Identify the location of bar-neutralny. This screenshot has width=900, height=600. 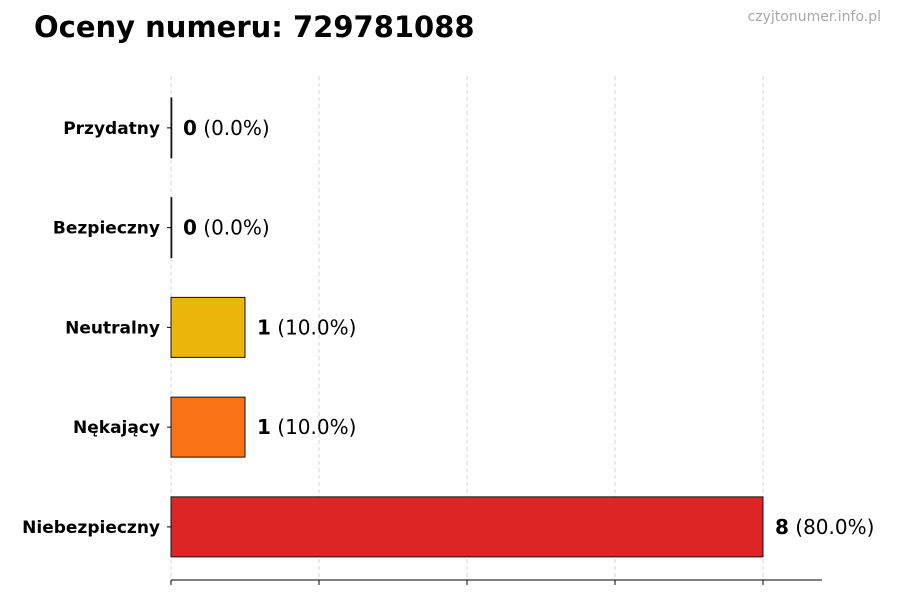
(208, 327).